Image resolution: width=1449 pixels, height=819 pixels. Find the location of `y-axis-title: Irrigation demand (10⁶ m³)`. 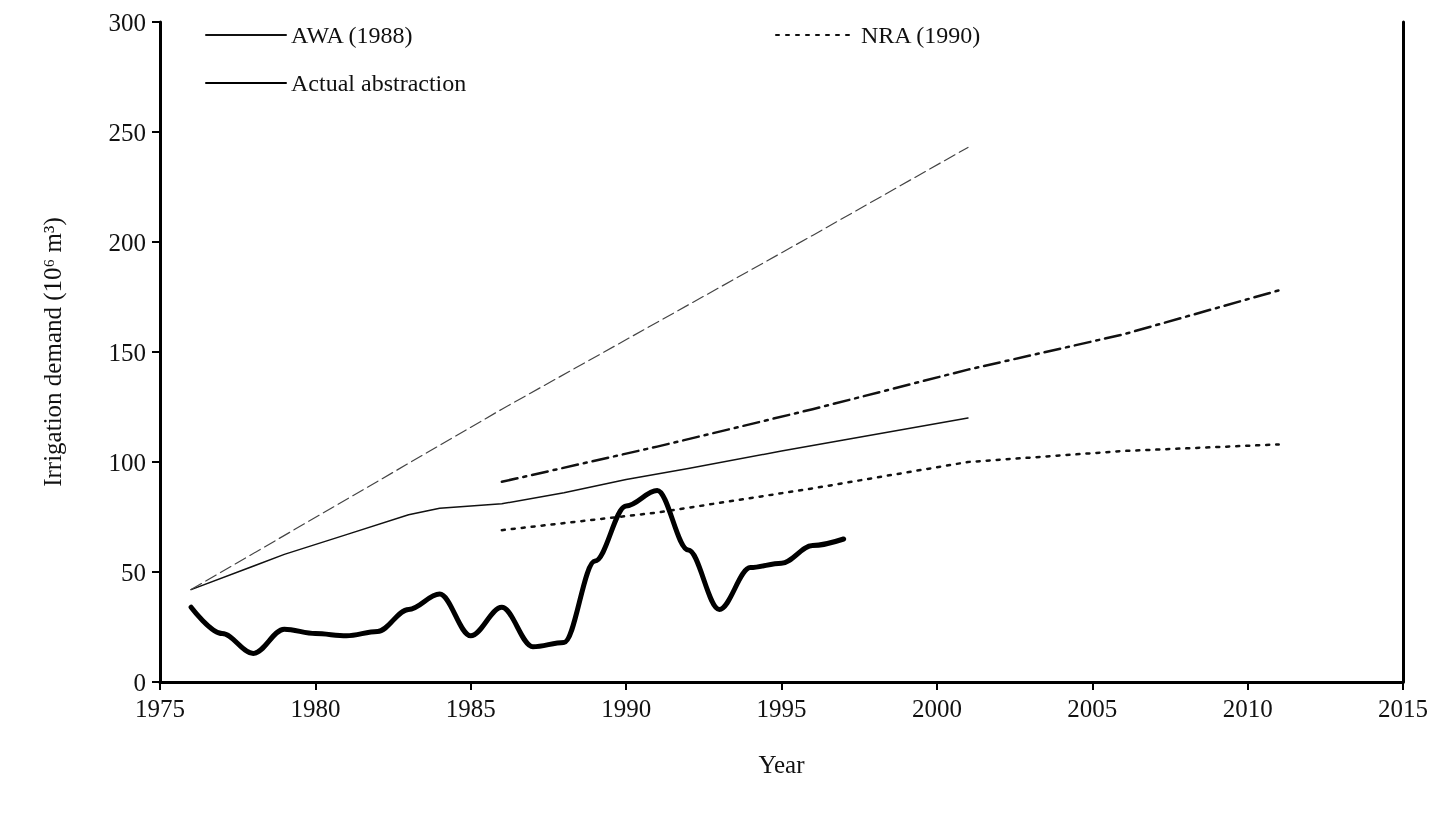

y-axis-title: Irrigation demand (10⁶ m³) is located at coordinates (53, 352).